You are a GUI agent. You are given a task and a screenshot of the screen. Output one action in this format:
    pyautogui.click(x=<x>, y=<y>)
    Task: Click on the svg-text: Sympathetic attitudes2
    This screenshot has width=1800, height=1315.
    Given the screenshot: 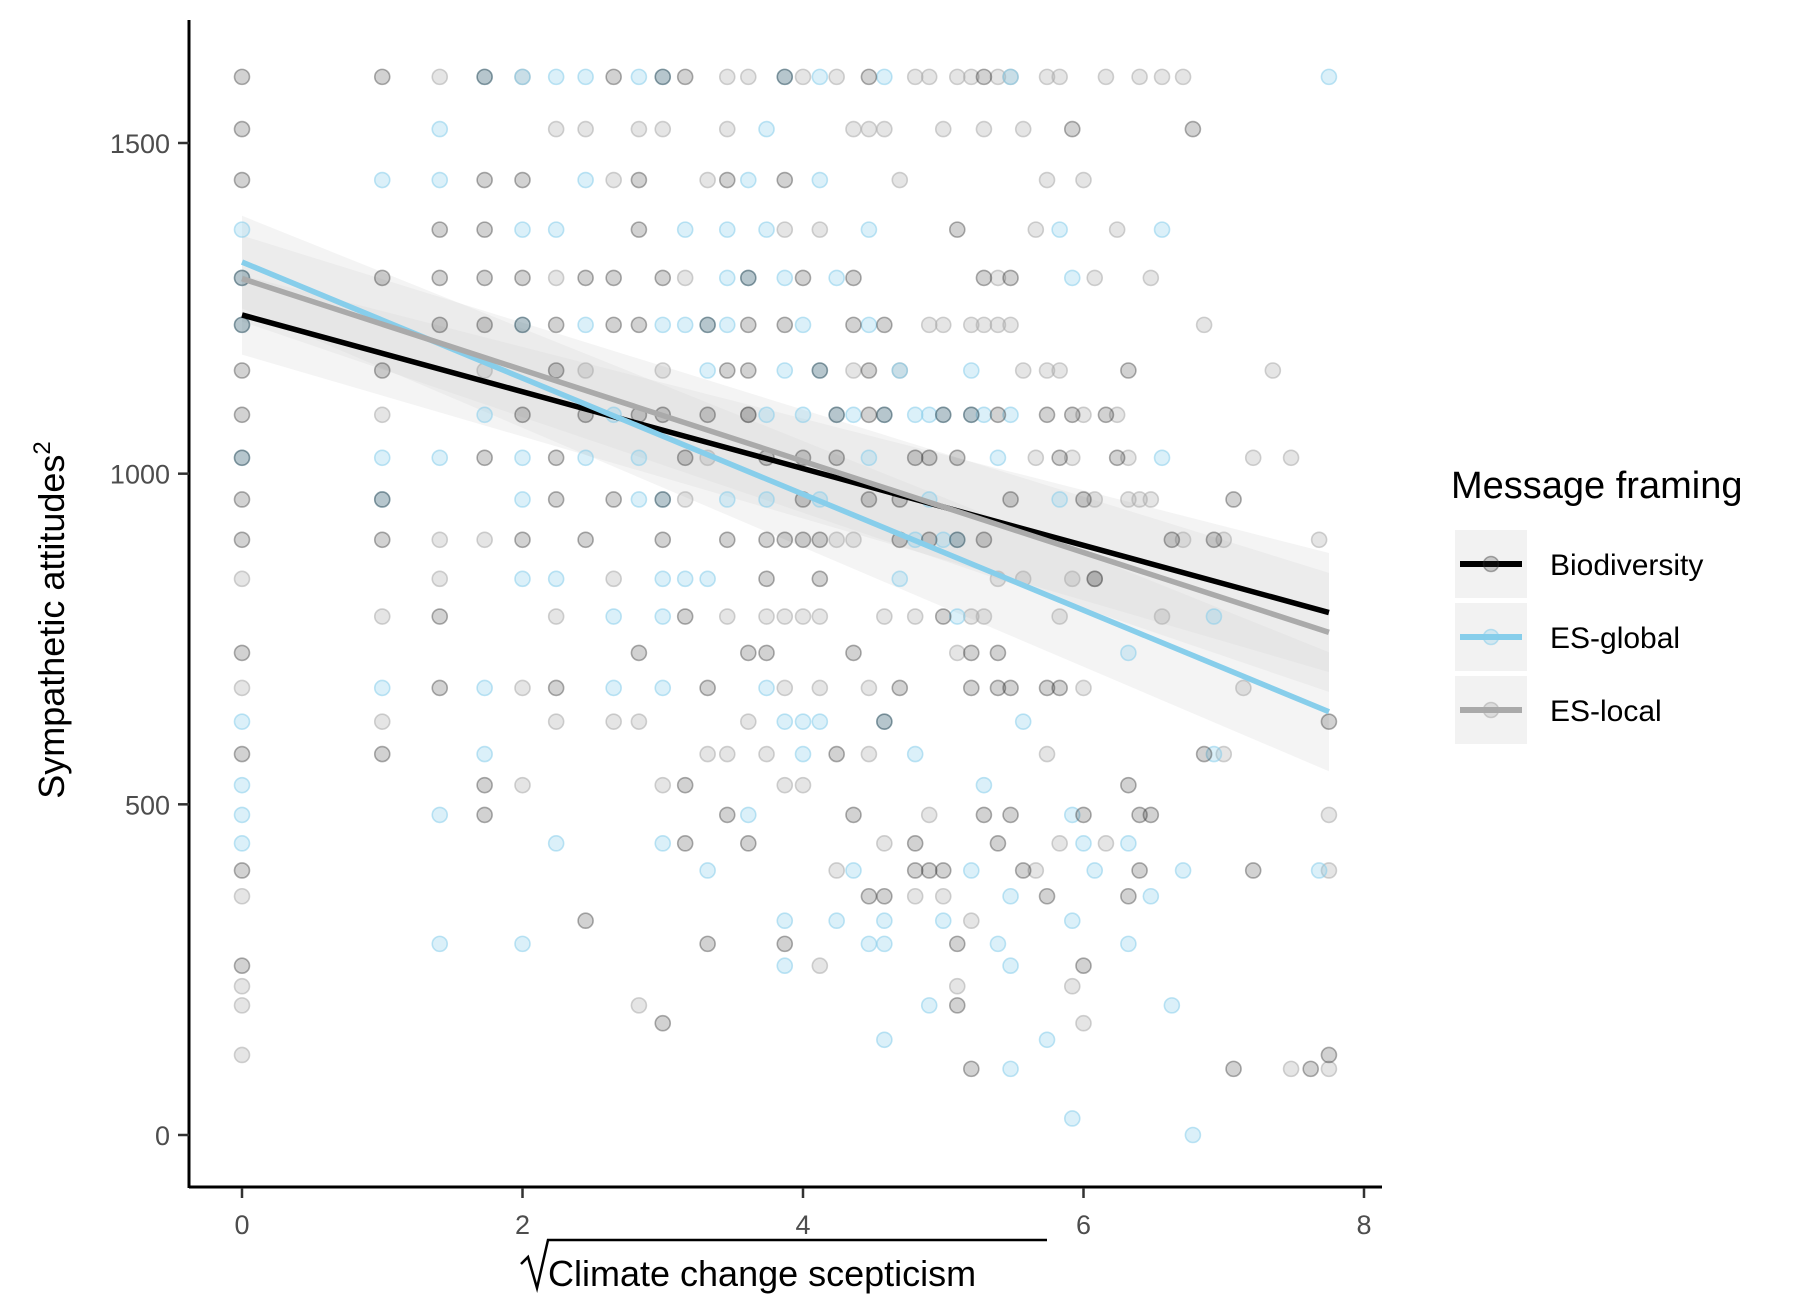 What is the action you would take?
    pyautogui.click(x=50, y=620)
    